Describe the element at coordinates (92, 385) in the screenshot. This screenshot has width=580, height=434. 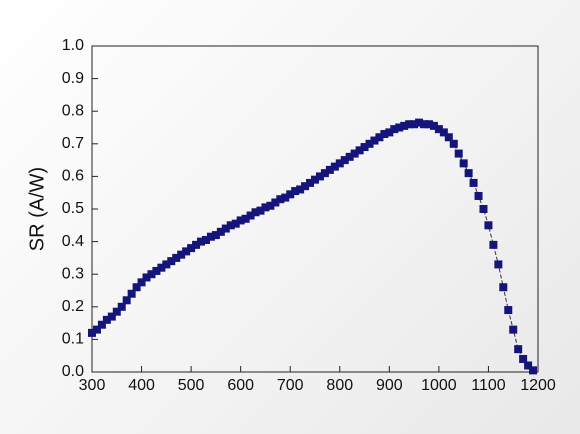
I see `x-tick-label: 300` at that location.